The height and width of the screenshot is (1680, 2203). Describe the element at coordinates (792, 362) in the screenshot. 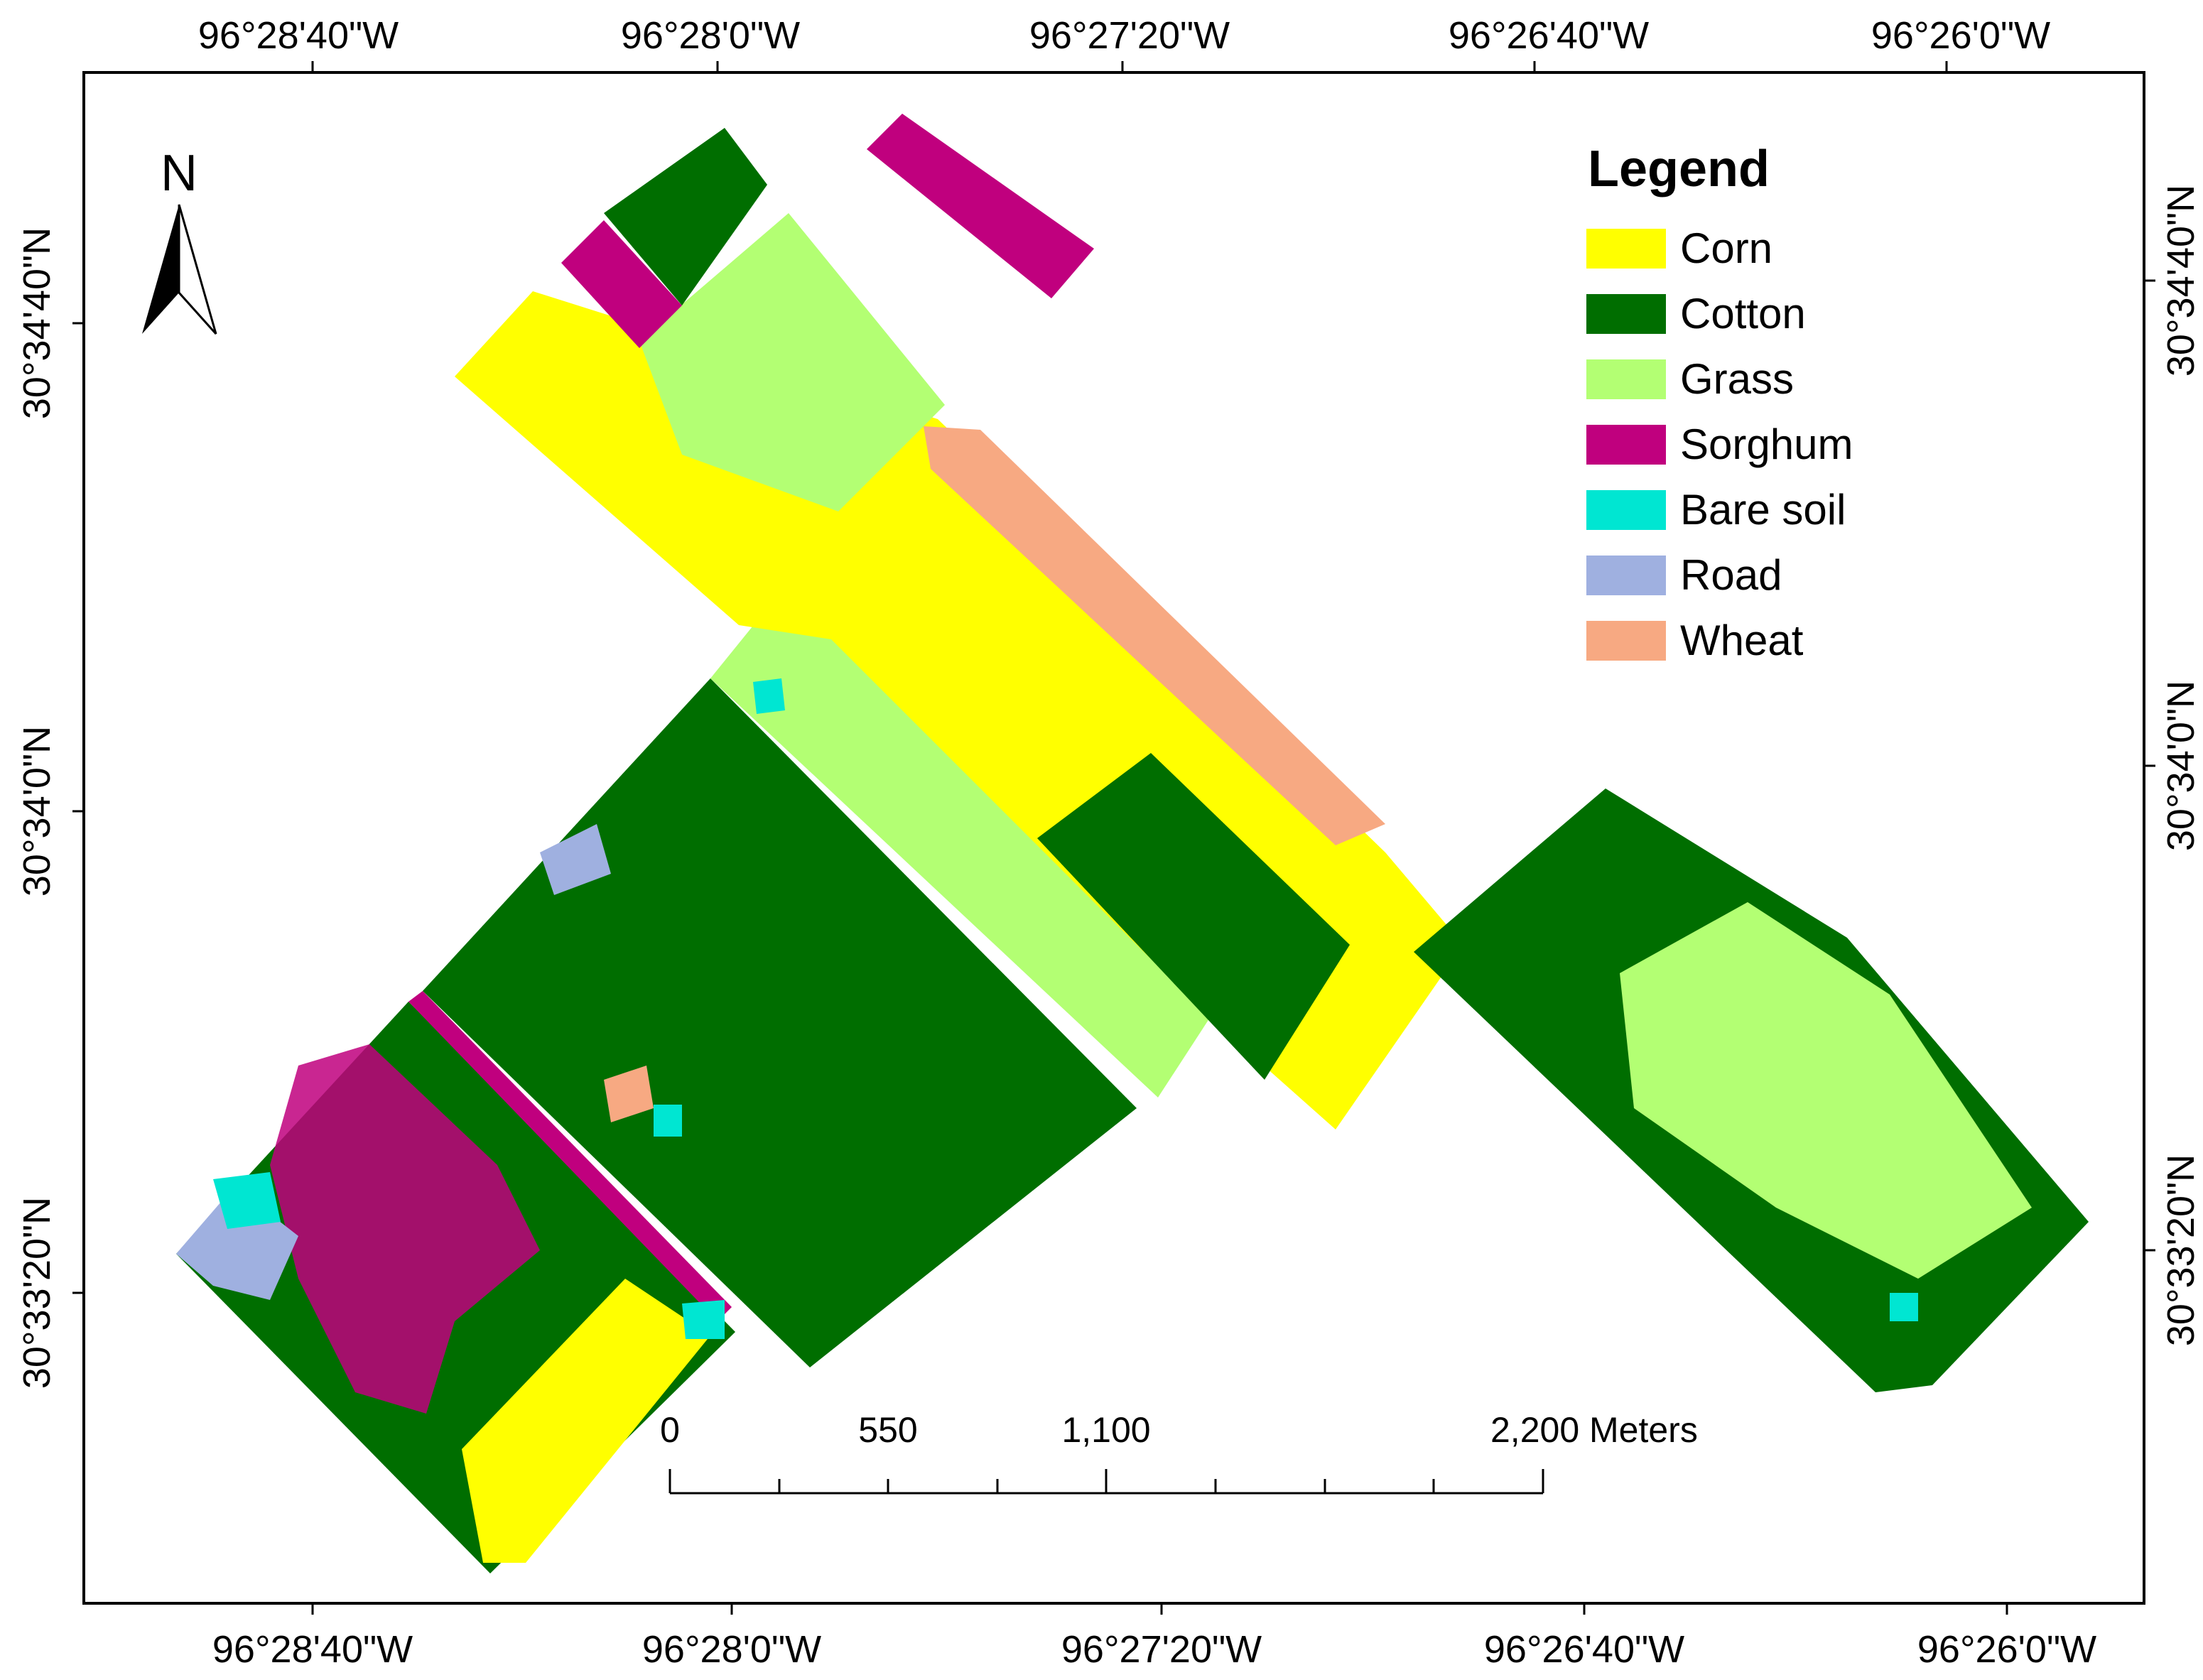

I see `field-grass-north` at that location.